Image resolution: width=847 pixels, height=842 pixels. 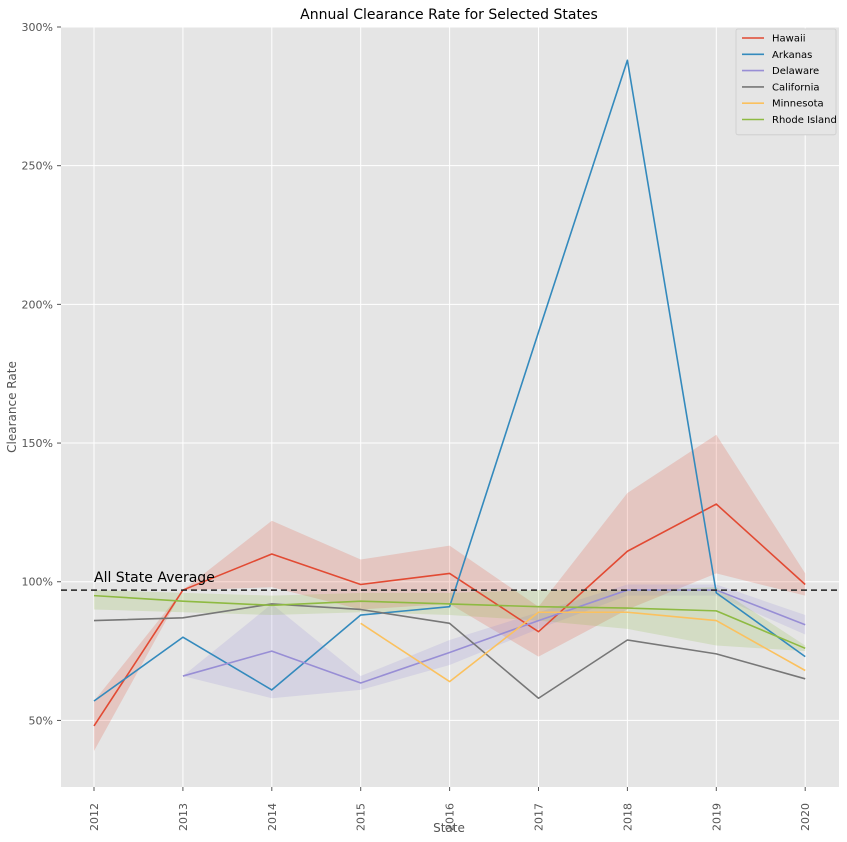 I want to click on x-tick-label-8: 2020, so click(x=805, y=817).